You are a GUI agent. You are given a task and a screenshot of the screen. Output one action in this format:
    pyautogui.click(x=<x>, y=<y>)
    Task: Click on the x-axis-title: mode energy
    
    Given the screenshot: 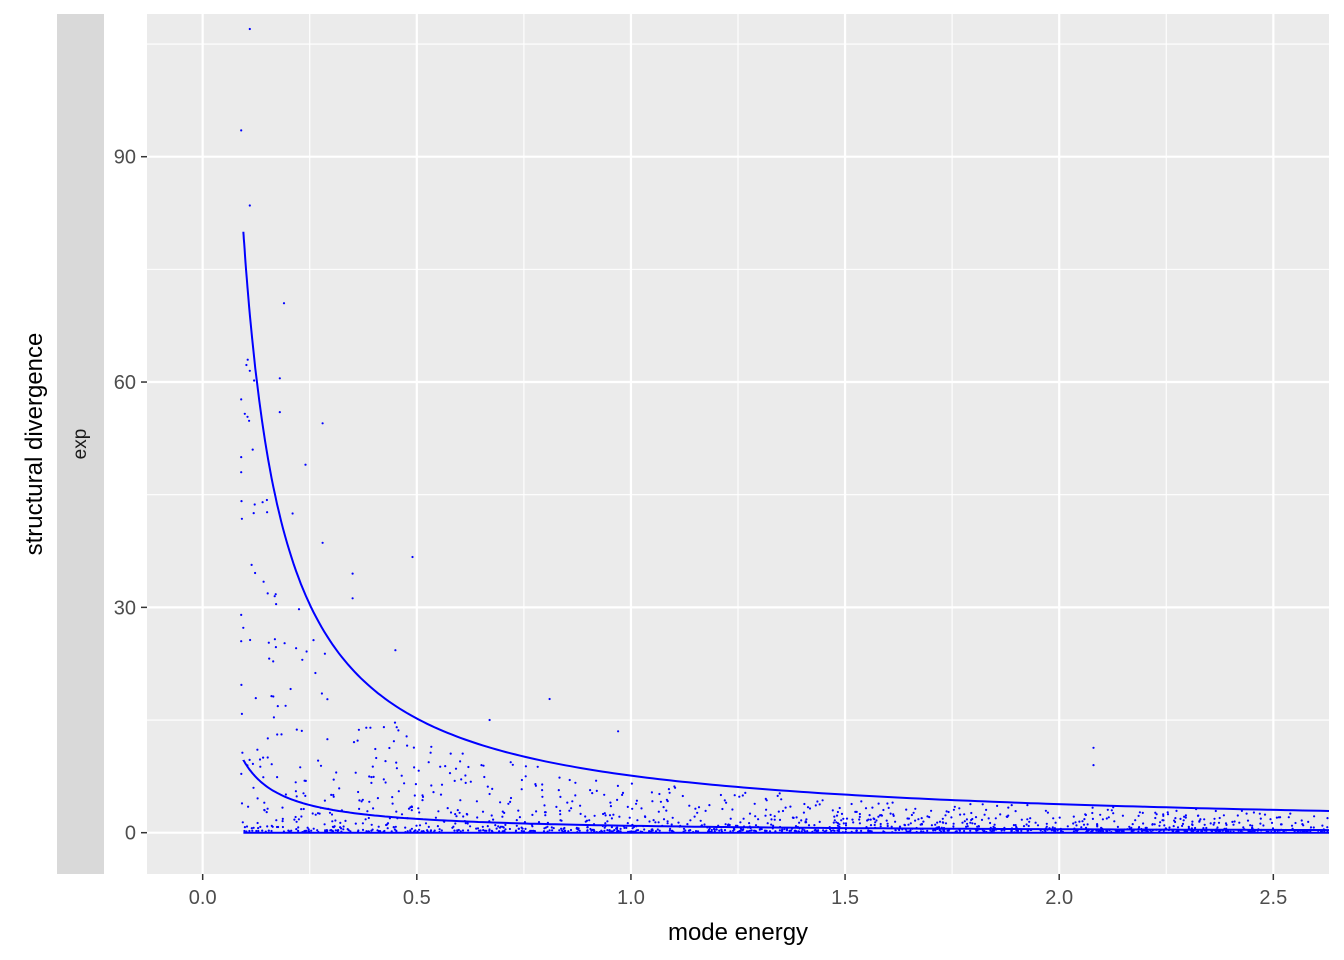 What is the action you would take?
    pyautogui.click(x=738, y=932)
    